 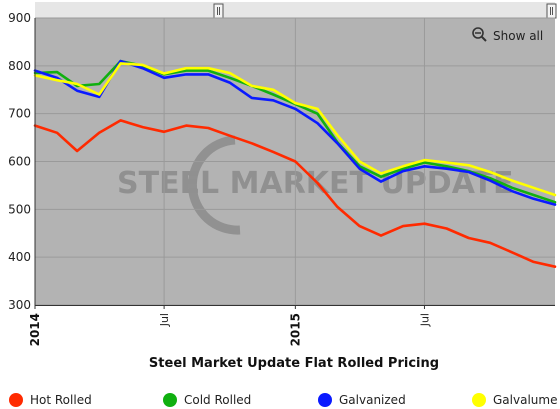 I want to click on legend-label: Galvanized, so click(x=372, y=400).